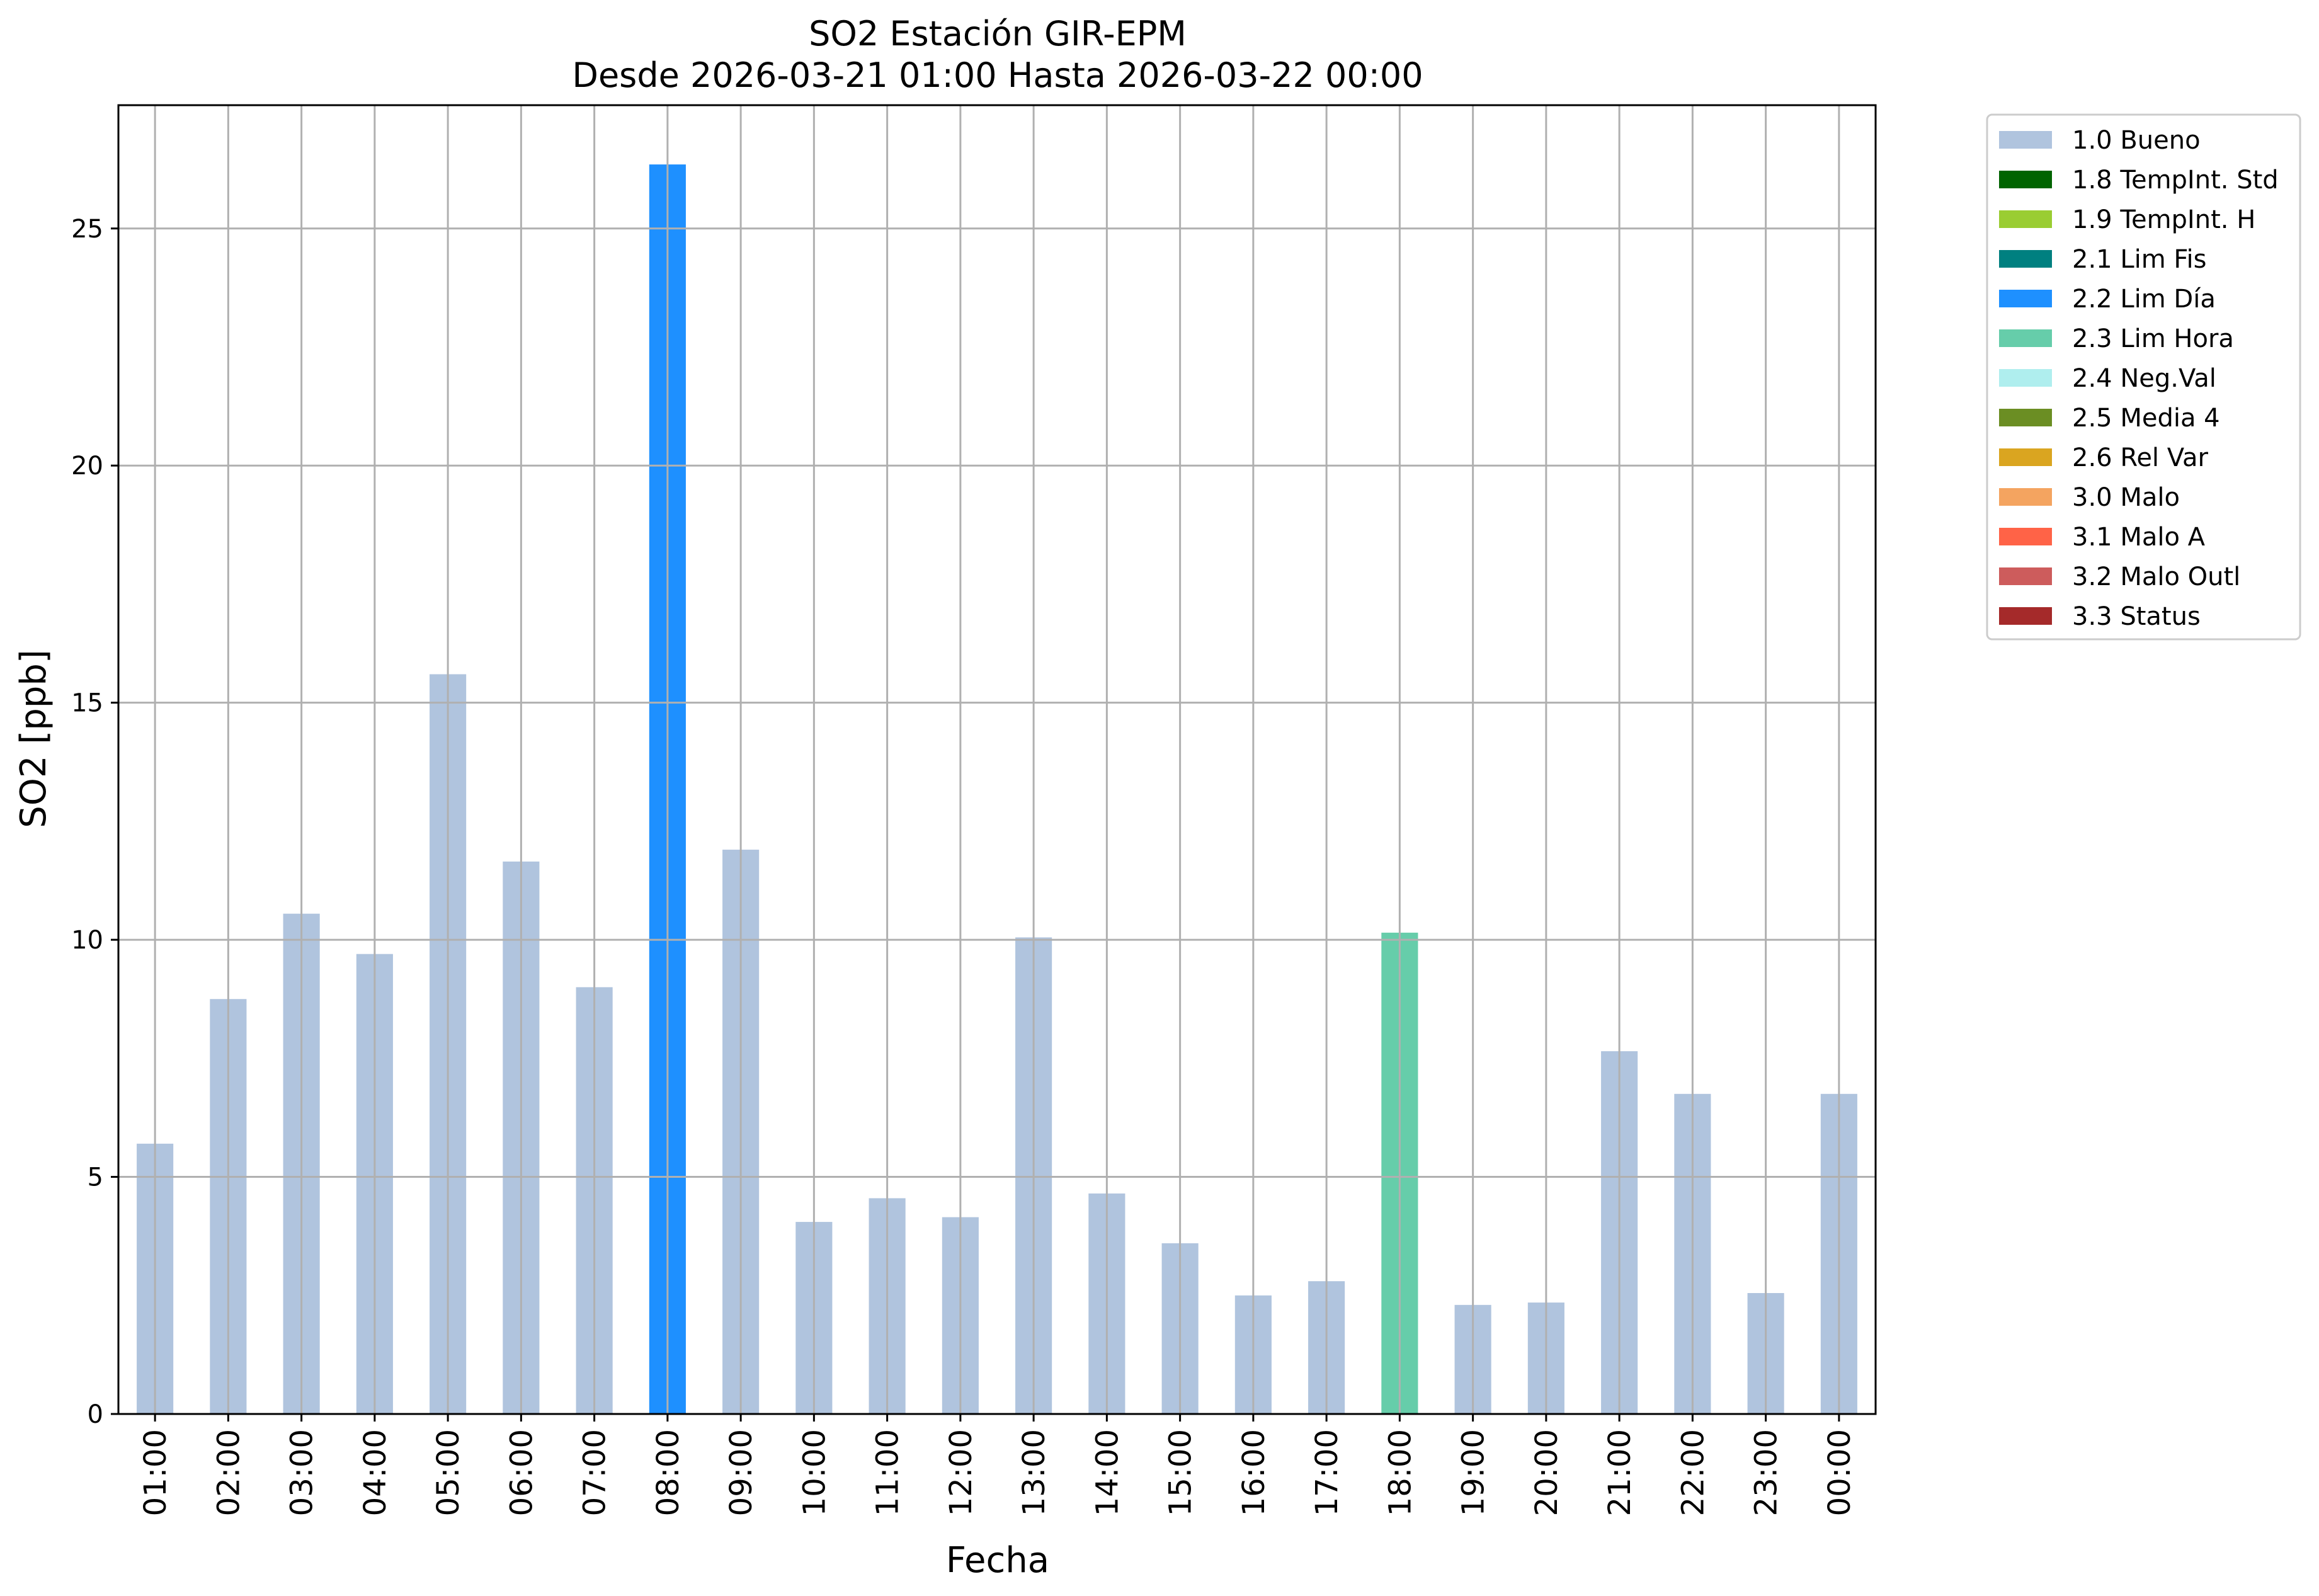 Image resolution: width=2319 pixels, height=1596 pixels. I want to click on legend-box, so click(2143, 377).